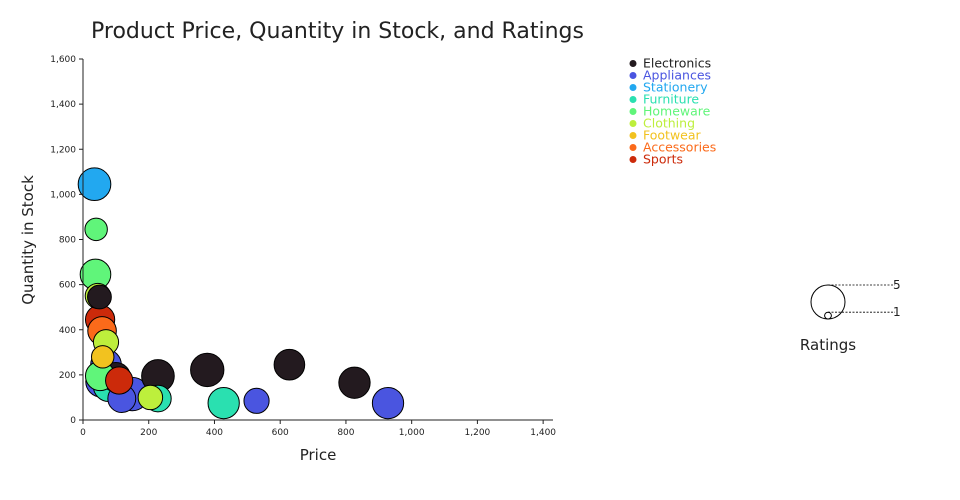  I want to click on y-tick-label: 0, so click(73, 421).